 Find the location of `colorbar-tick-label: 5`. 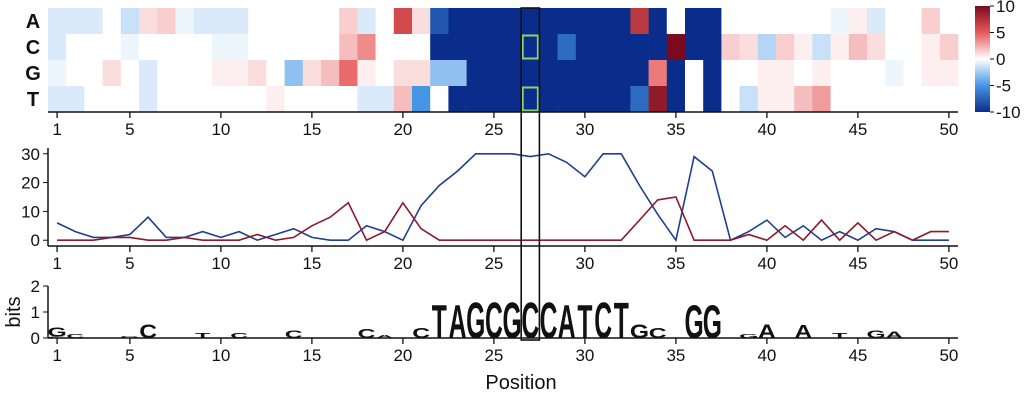

colorbar-tick-label: 5 is located at coordinates (1000, 33).